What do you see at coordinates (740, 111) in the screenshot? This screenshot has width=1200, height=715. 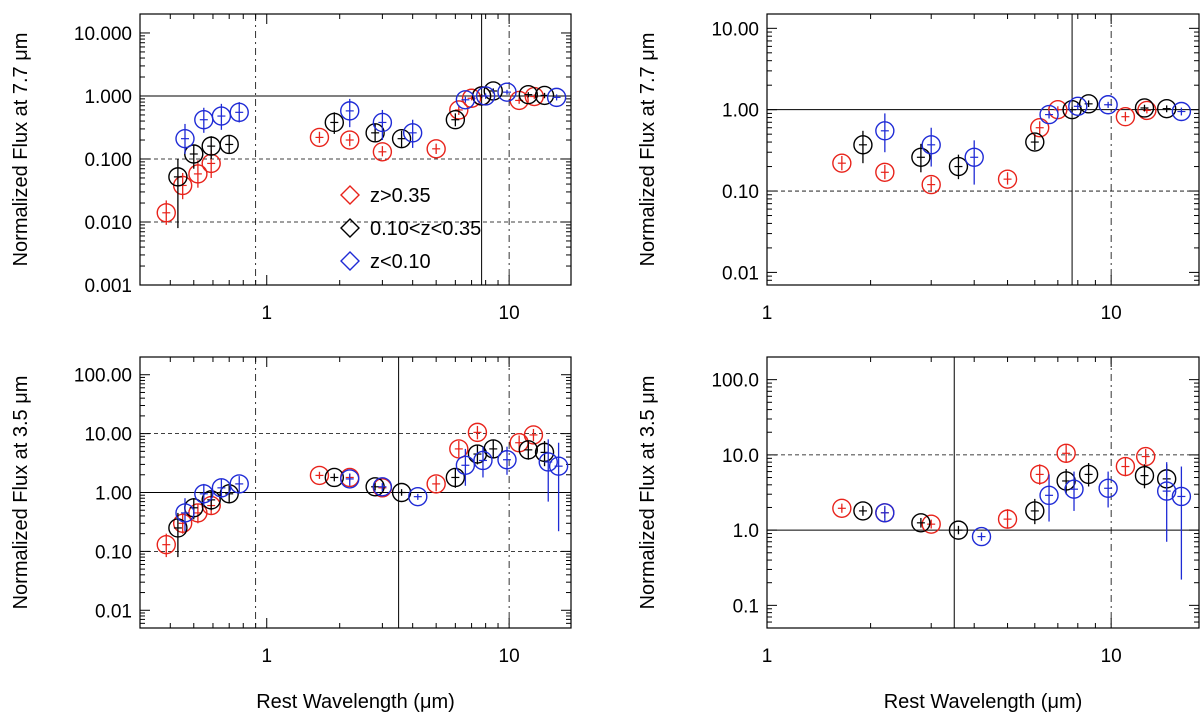 I see `y-tick-label: 1.00` at bounding box center [740, 111].